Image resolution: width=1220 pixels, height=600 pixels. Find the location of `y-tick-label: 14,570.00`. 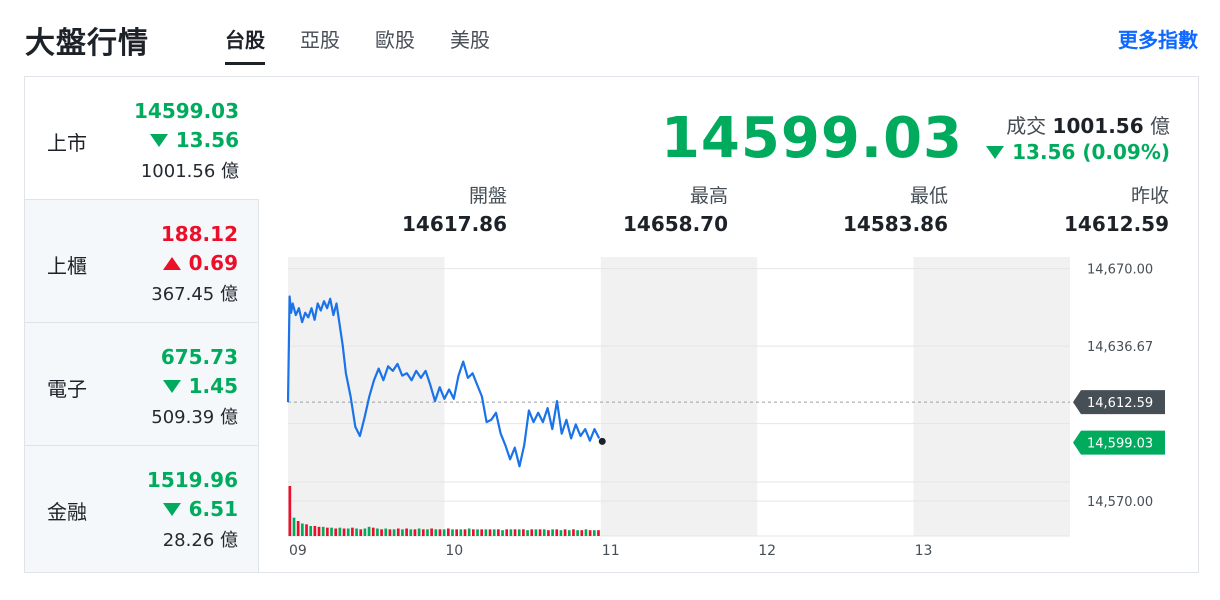

y-tick-label: 14,570.00 is located at coordinates (1120, 502).